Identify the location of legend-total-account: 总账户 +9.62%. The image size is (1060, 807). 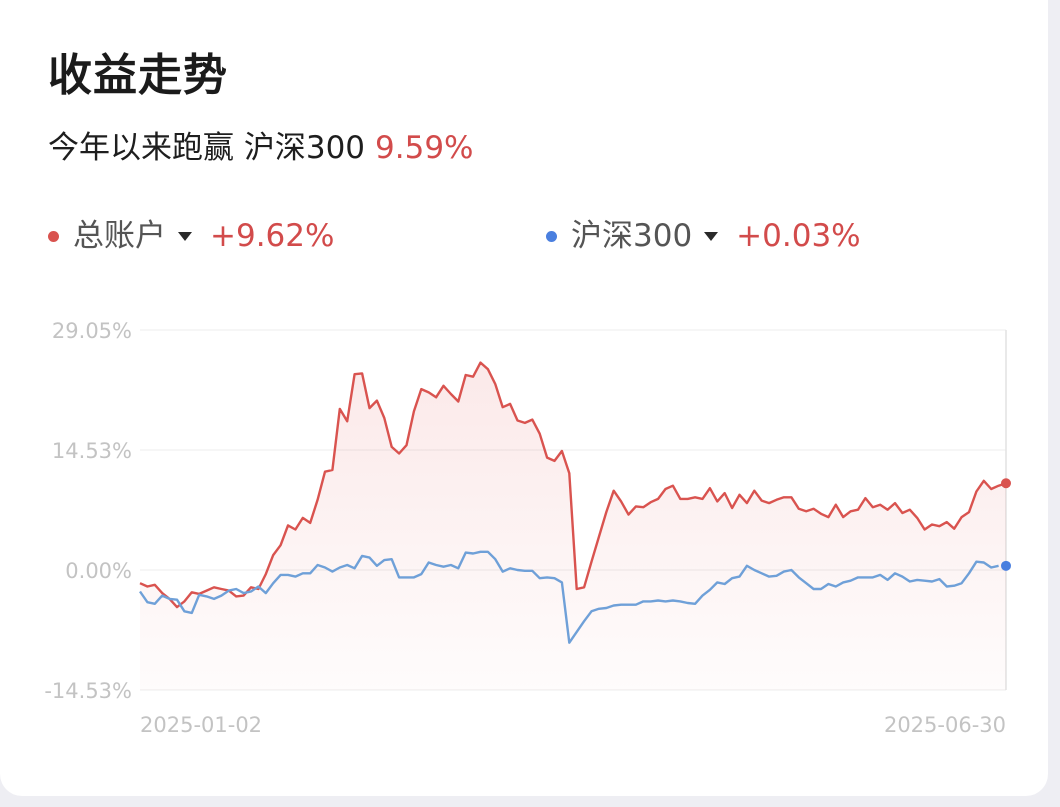
(191, 236).